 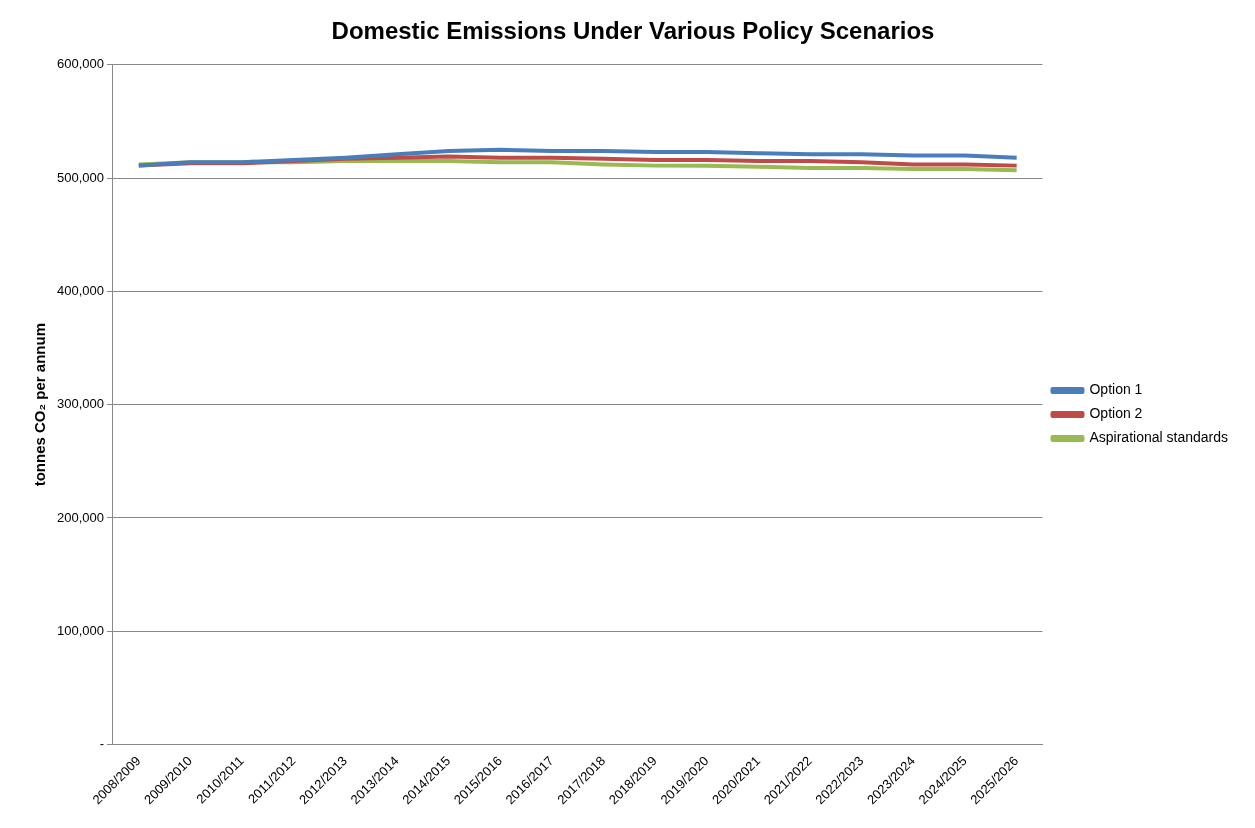 I want to click on y-tick-label: 600,000, so click(x=80, y=64).